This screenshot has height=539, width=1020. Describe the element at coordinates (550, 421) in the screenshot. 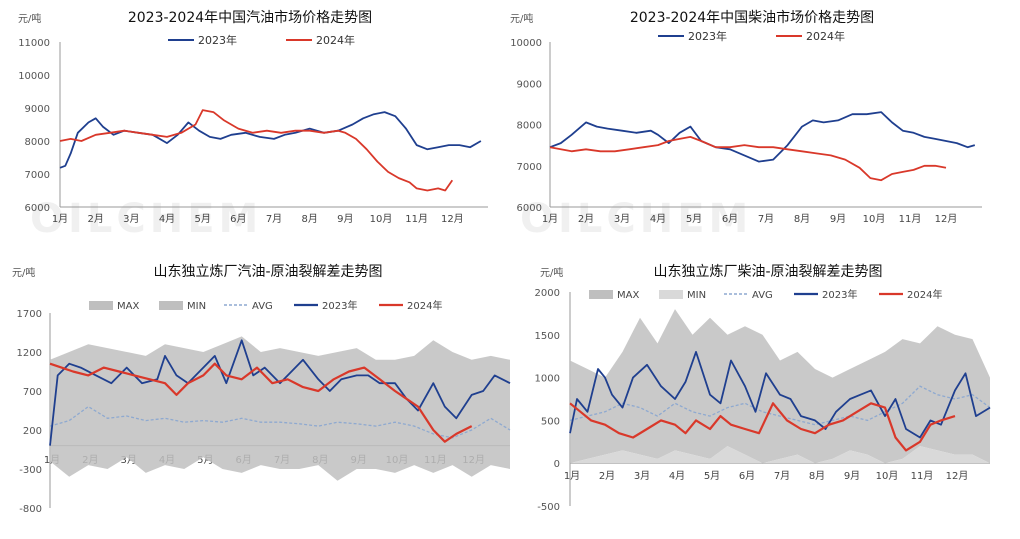

I see `y-tick-label: 500` at that location.